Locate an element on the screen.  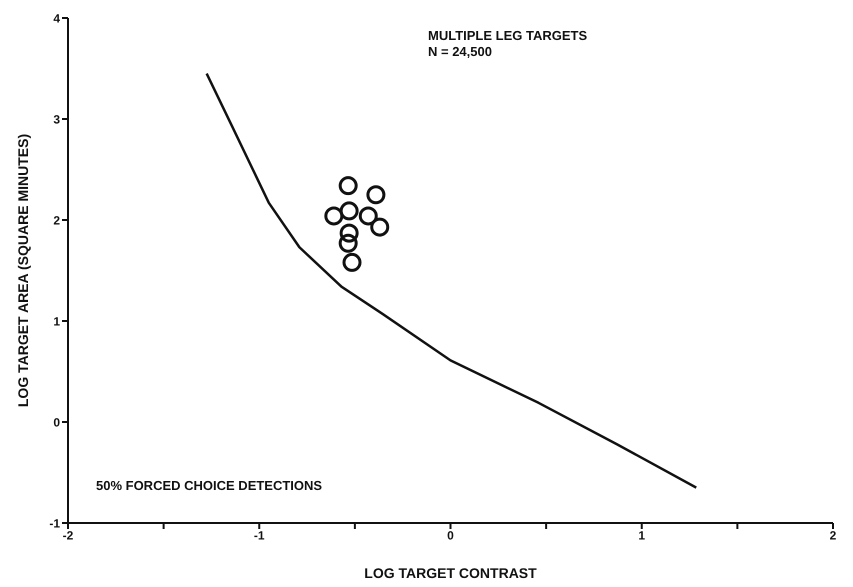
x-tick-label: 1 is located at coordinates (642, 535).